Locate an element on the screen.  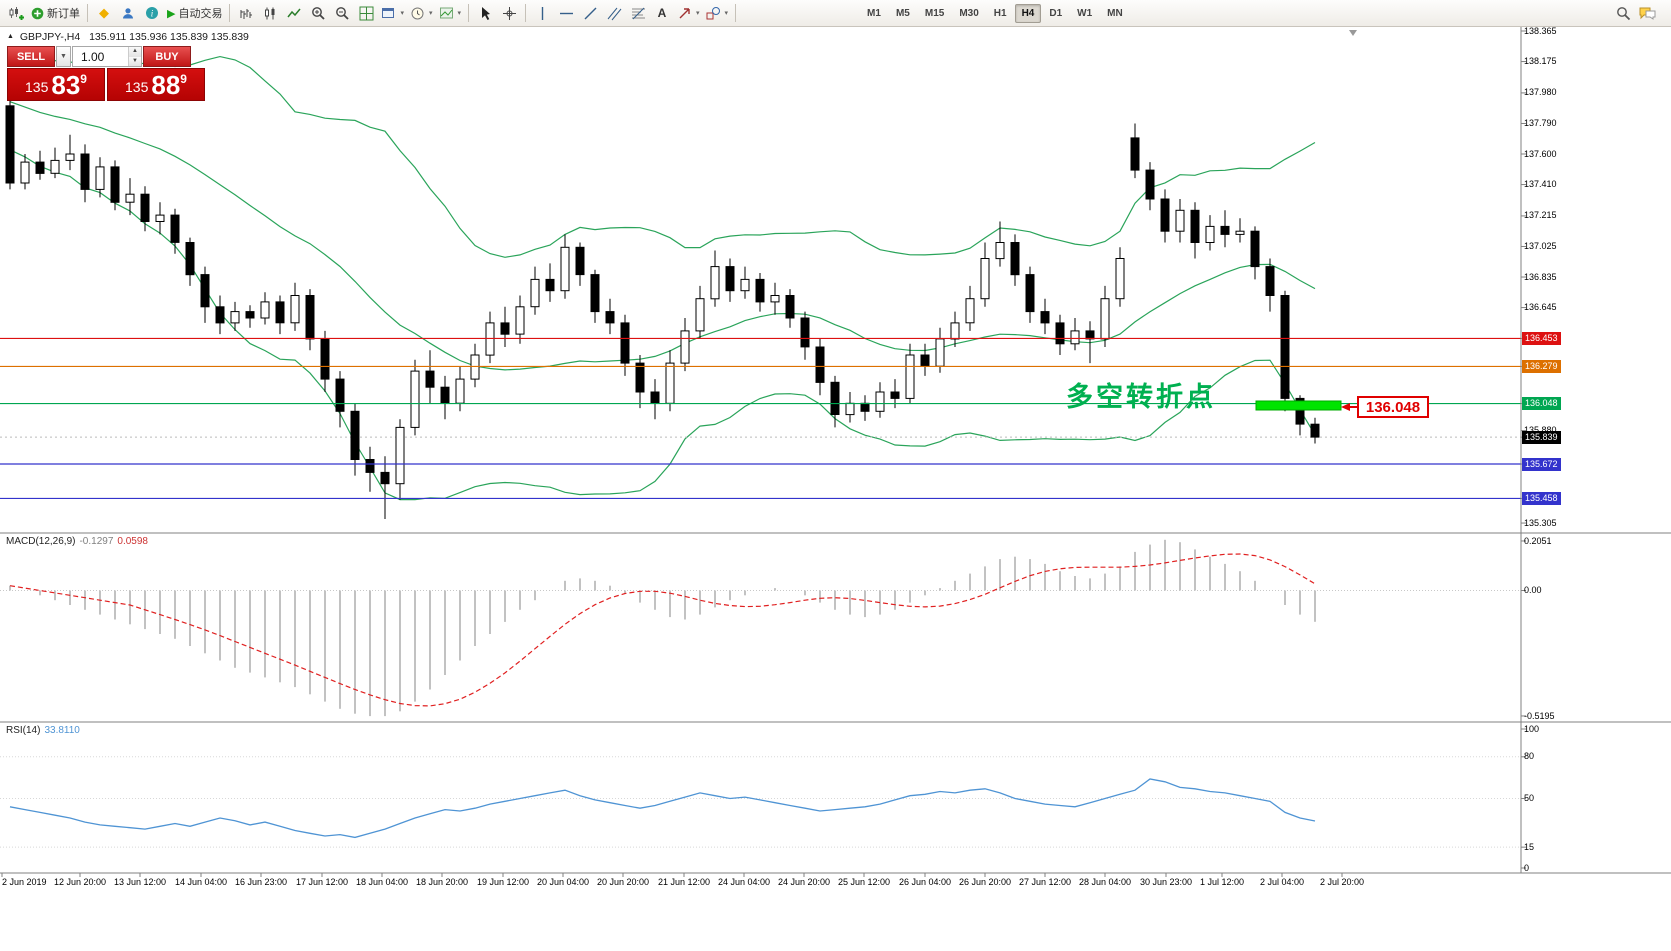
time-axis-label: 21 Jun 12:00 is located at coordinates (684, 882).